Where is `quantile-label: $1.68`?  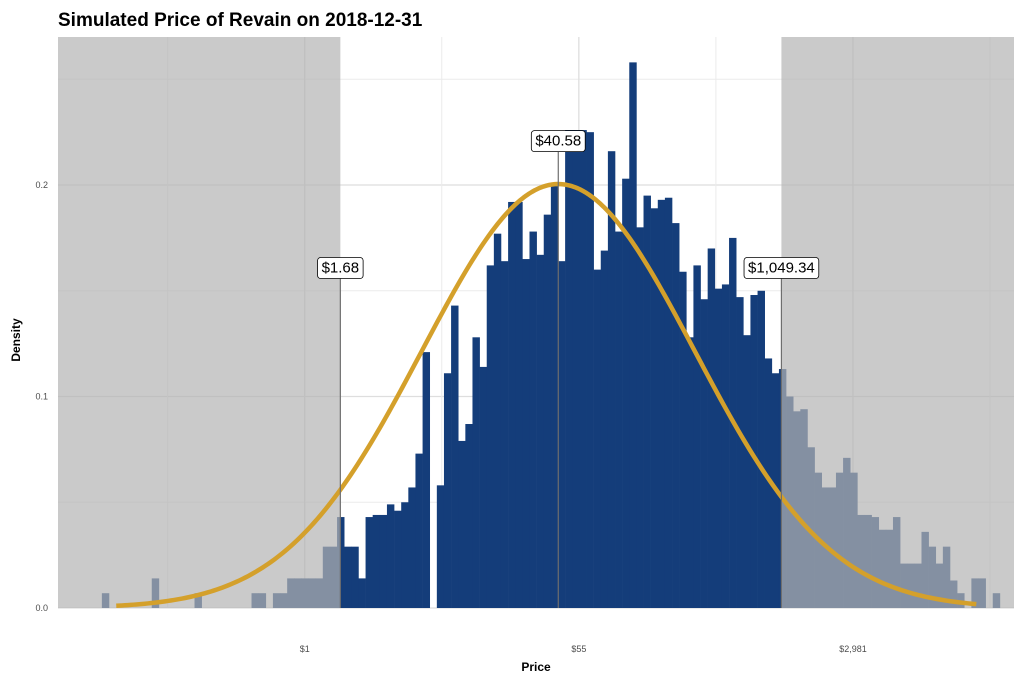 quantile-label: $1.68 is located at coordinates (341, 268).